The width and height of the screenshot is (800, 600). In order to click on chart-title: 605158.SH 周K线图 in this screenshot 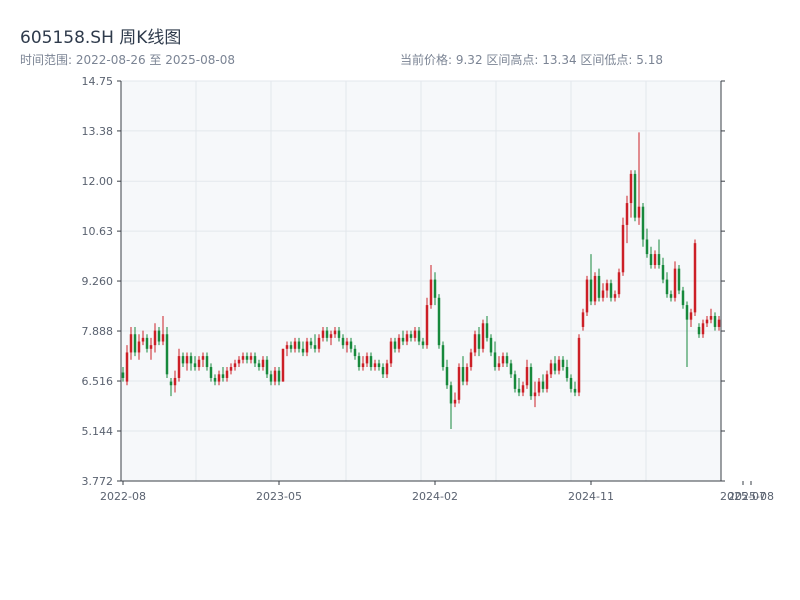, I will do `click(101, 38)`.